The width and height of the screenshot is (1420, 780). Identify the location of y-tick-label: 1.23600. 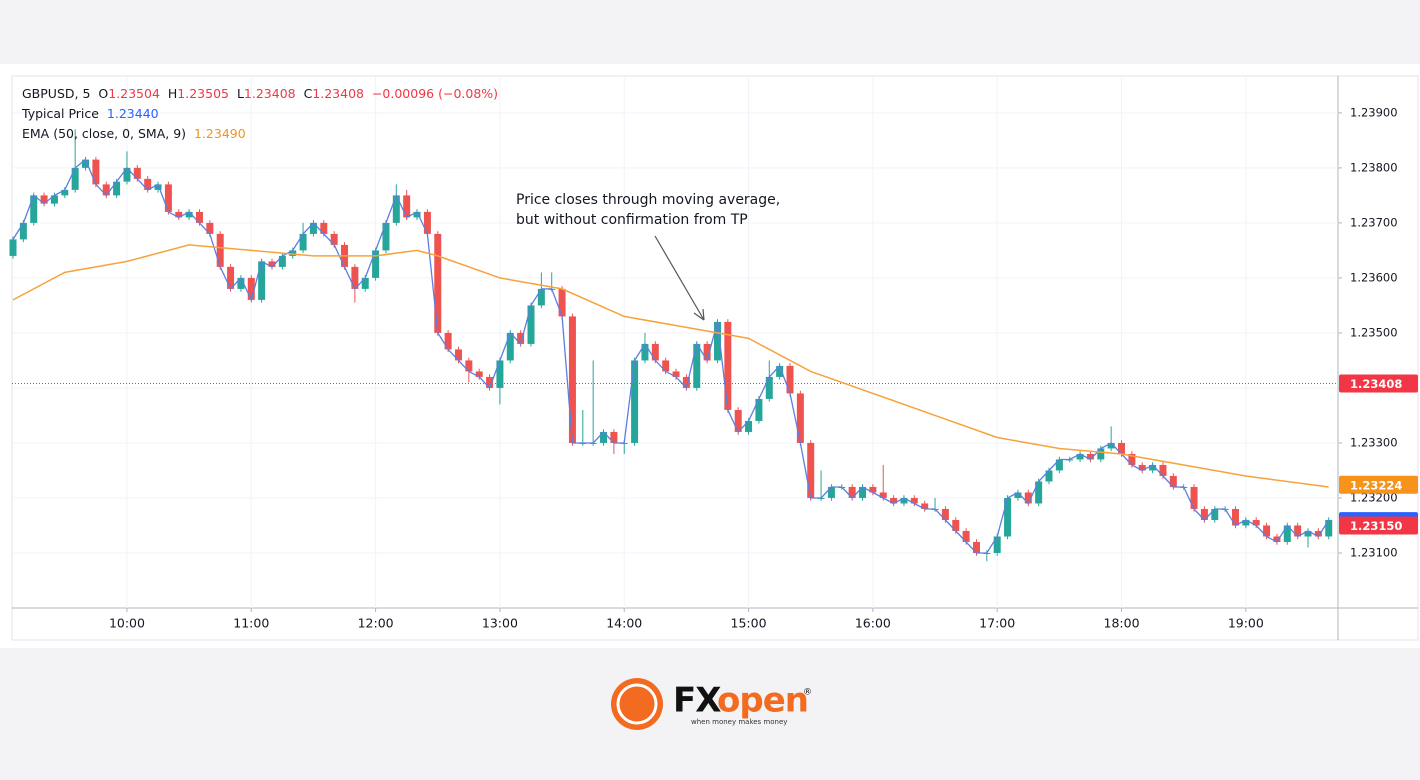
(1374, 277).